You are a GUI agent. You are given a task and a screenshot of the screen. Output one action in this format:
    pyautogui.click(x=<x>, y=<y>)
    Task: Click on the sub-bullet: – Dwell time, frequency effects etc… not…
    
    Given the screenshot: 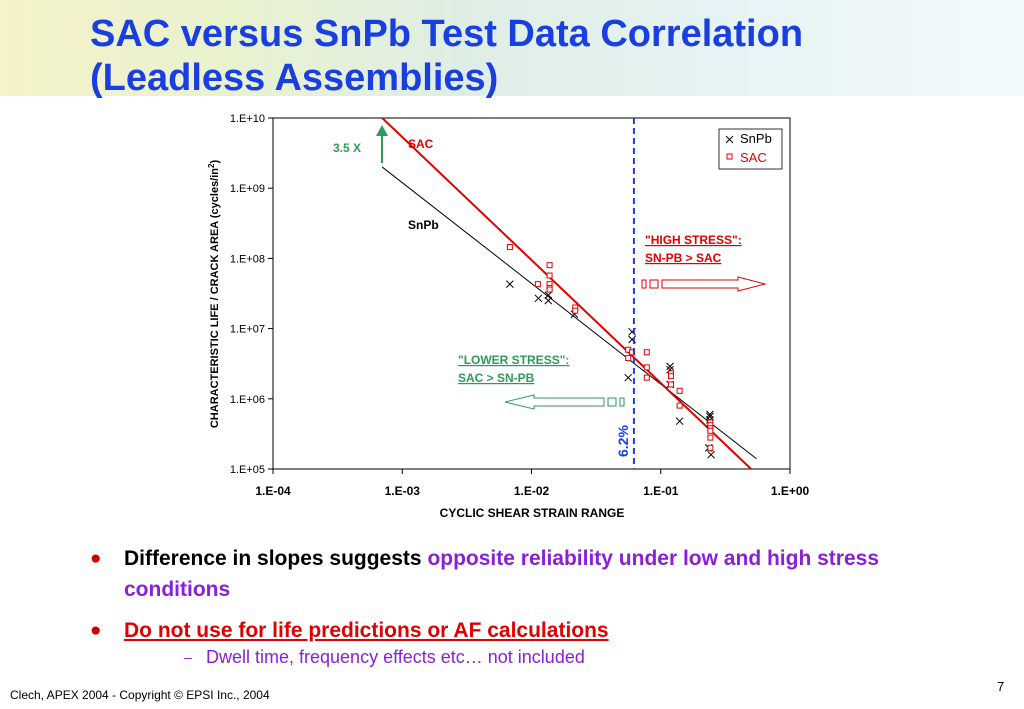 What is the action you would take?
    pyautogui.click(x=540, y=657)
    